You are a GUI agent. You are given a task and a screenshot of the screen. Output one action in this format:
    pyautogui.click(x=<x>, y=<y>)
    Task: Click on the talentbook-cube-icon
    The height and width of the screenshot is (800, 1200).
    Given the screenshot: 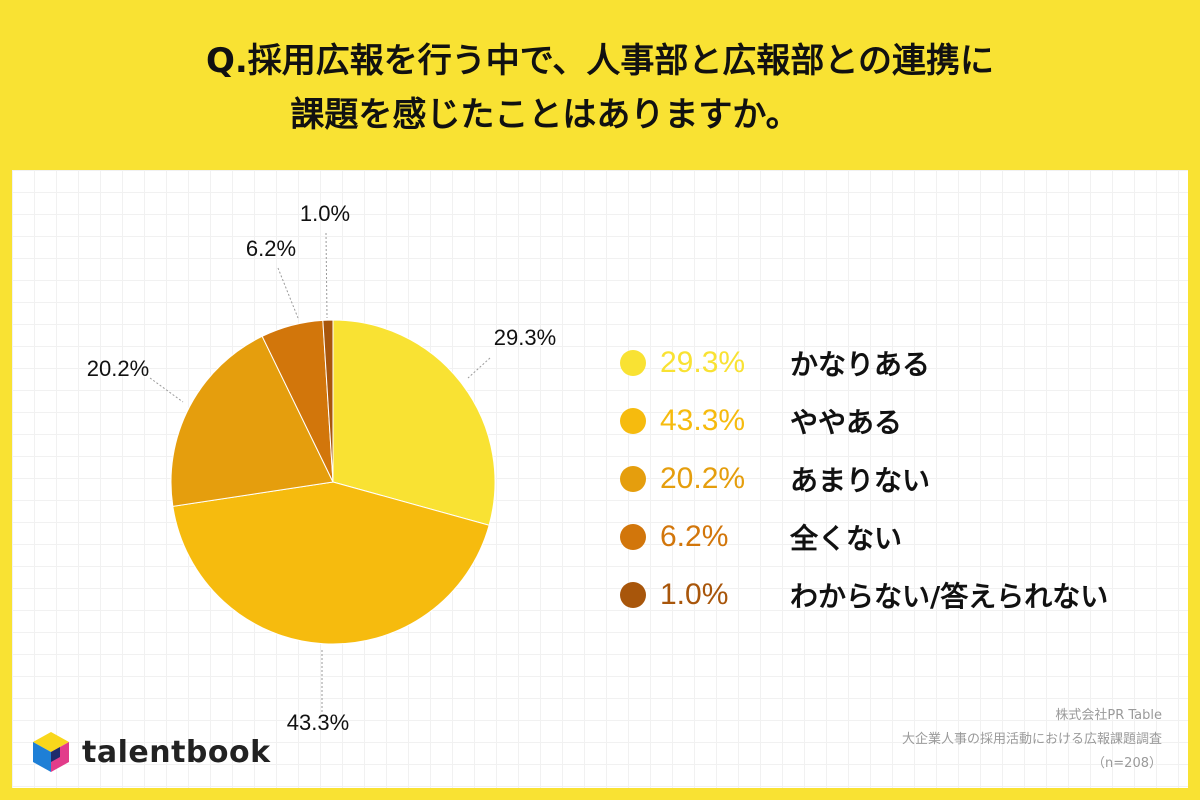 What is the action you would take?
    pyautogui.click(x=51, y=752)
    